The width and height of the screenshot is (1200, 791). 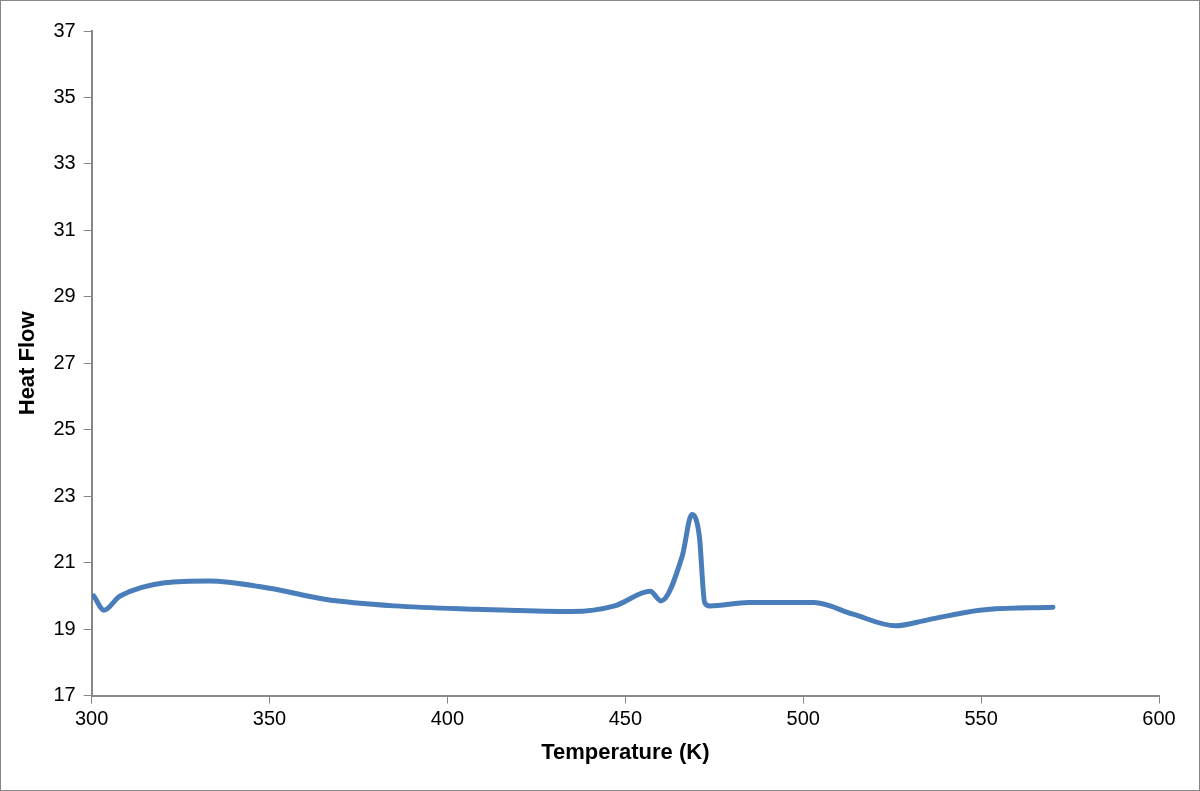 I want to click on y-tick-label: 29, so click(x=64, y=295).